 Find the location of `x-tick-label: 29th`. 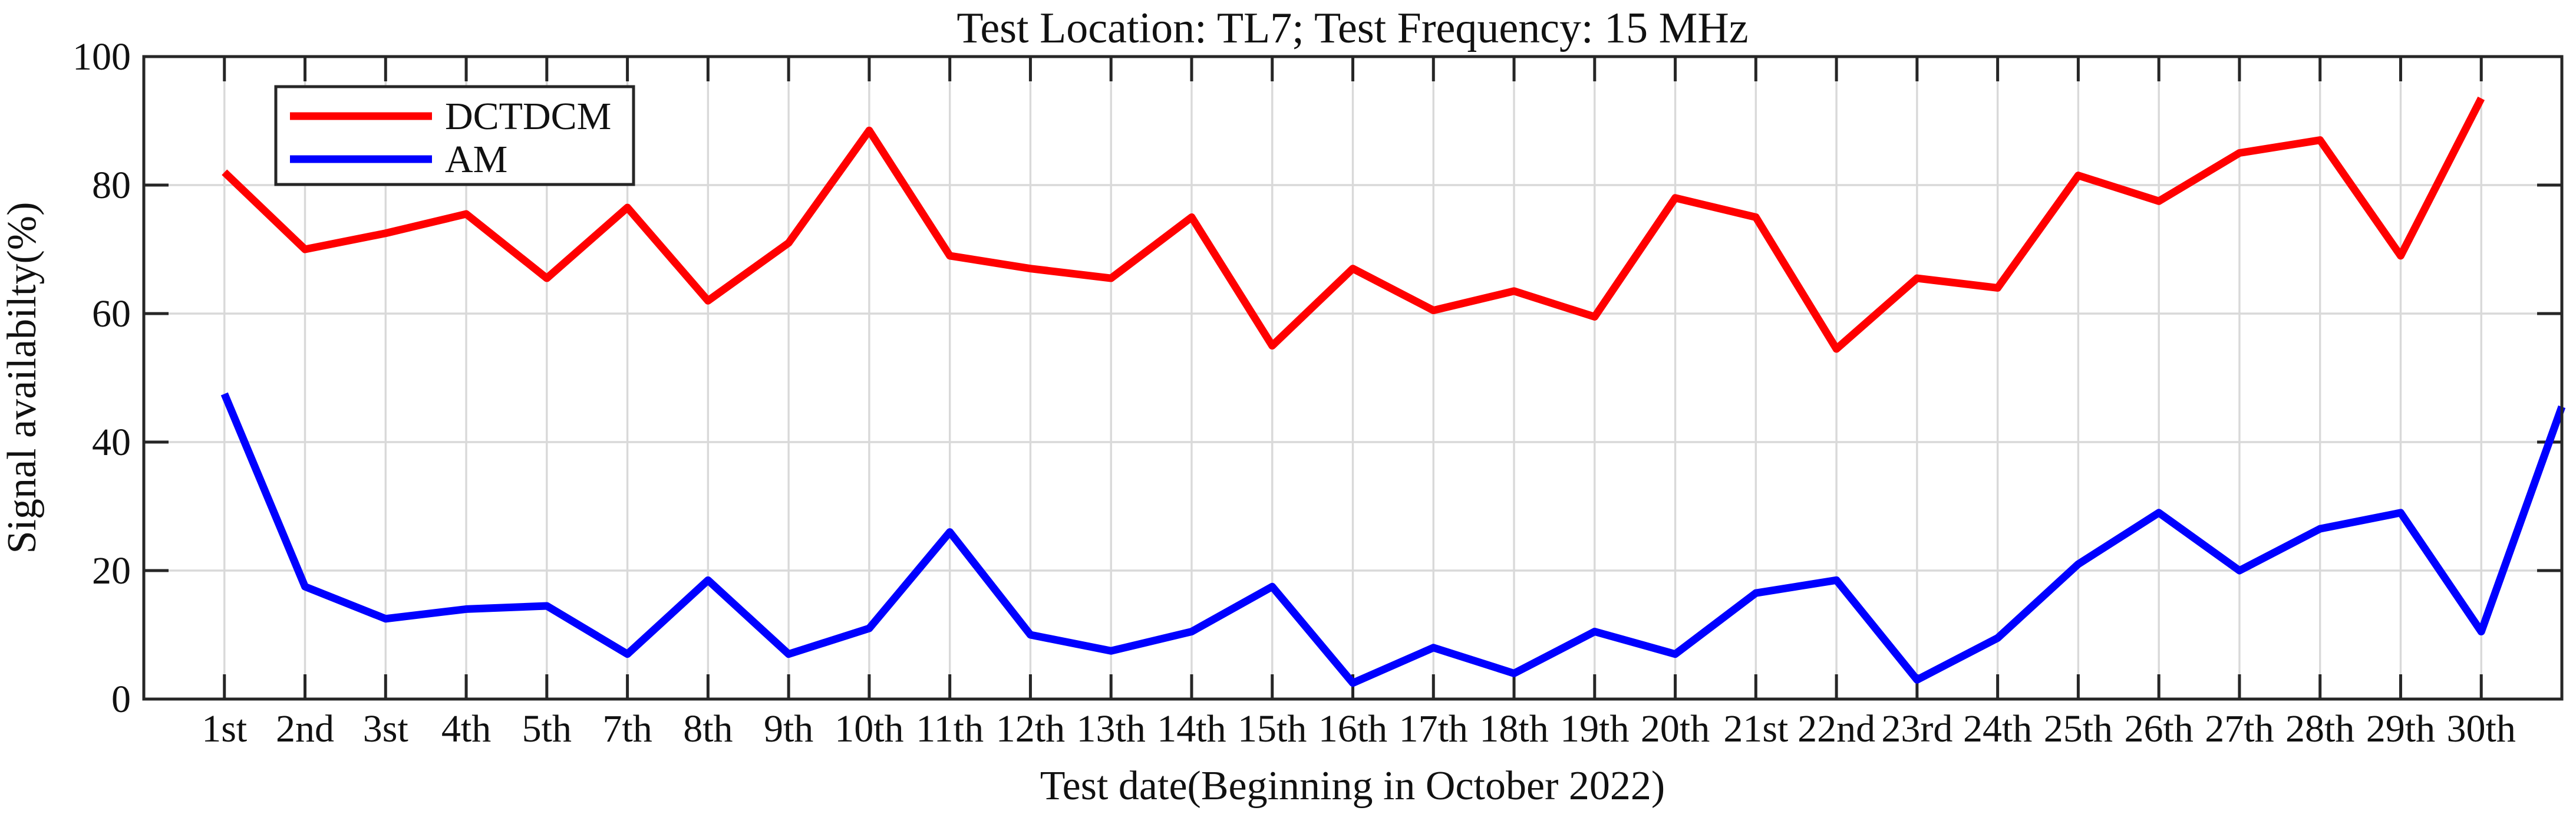

x-tick-label: 29th is located at coordinates (2401, 728).